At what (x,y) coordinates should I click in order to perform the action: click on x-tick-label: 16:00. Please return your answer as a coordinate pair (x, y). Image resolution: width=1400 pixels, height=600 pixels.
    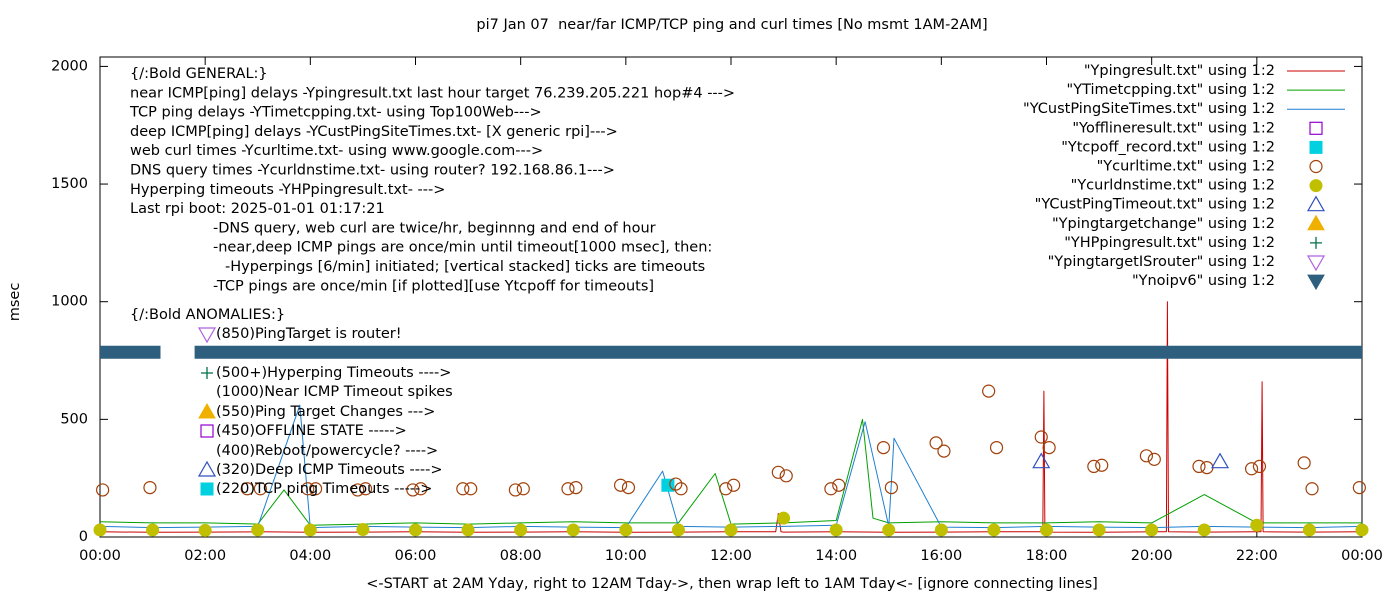
    Looking at the image, I should click on (941, 556).